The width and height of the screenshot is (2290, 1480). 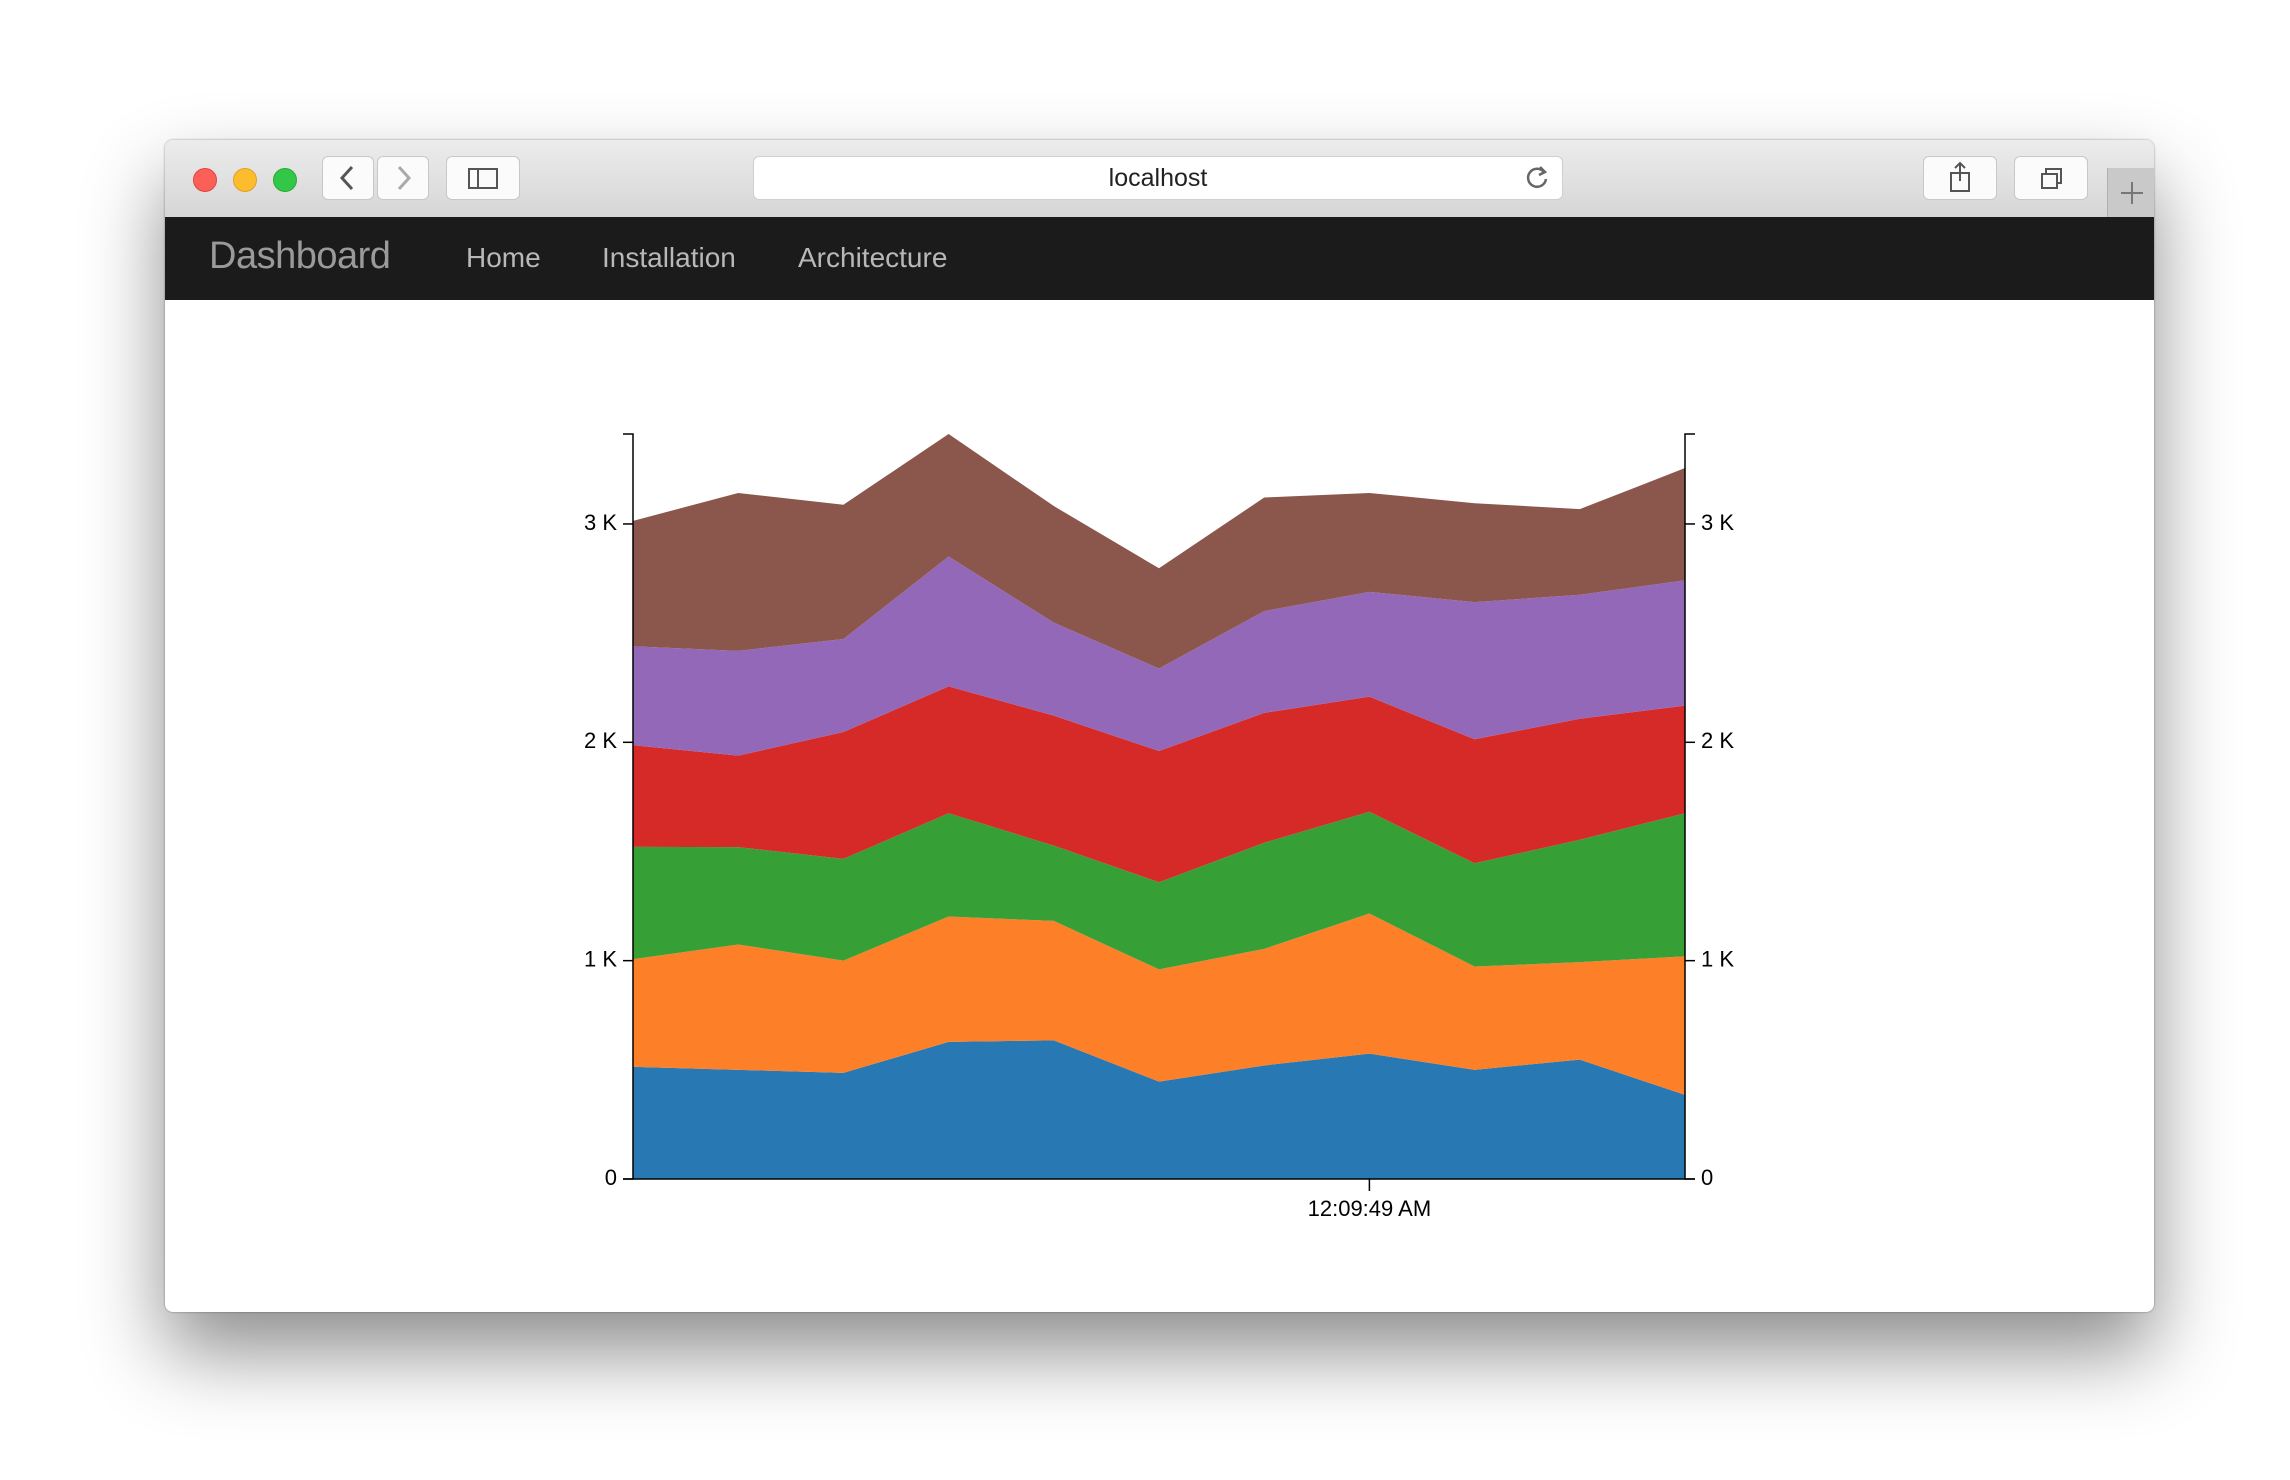 I want to click on tabs-button, so click(x=2051, y=178).